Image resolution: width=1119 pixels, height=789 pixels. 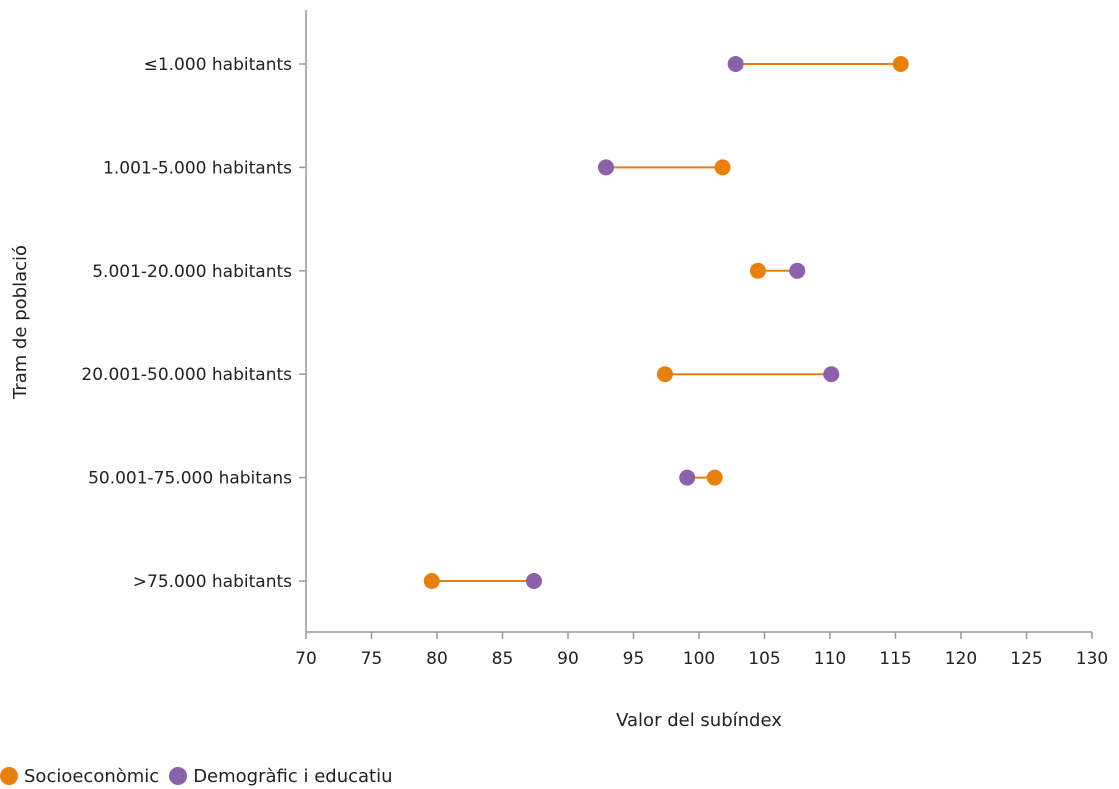 I want to click on legend-swatch-socioeconomic, so click(x=9, y=776).